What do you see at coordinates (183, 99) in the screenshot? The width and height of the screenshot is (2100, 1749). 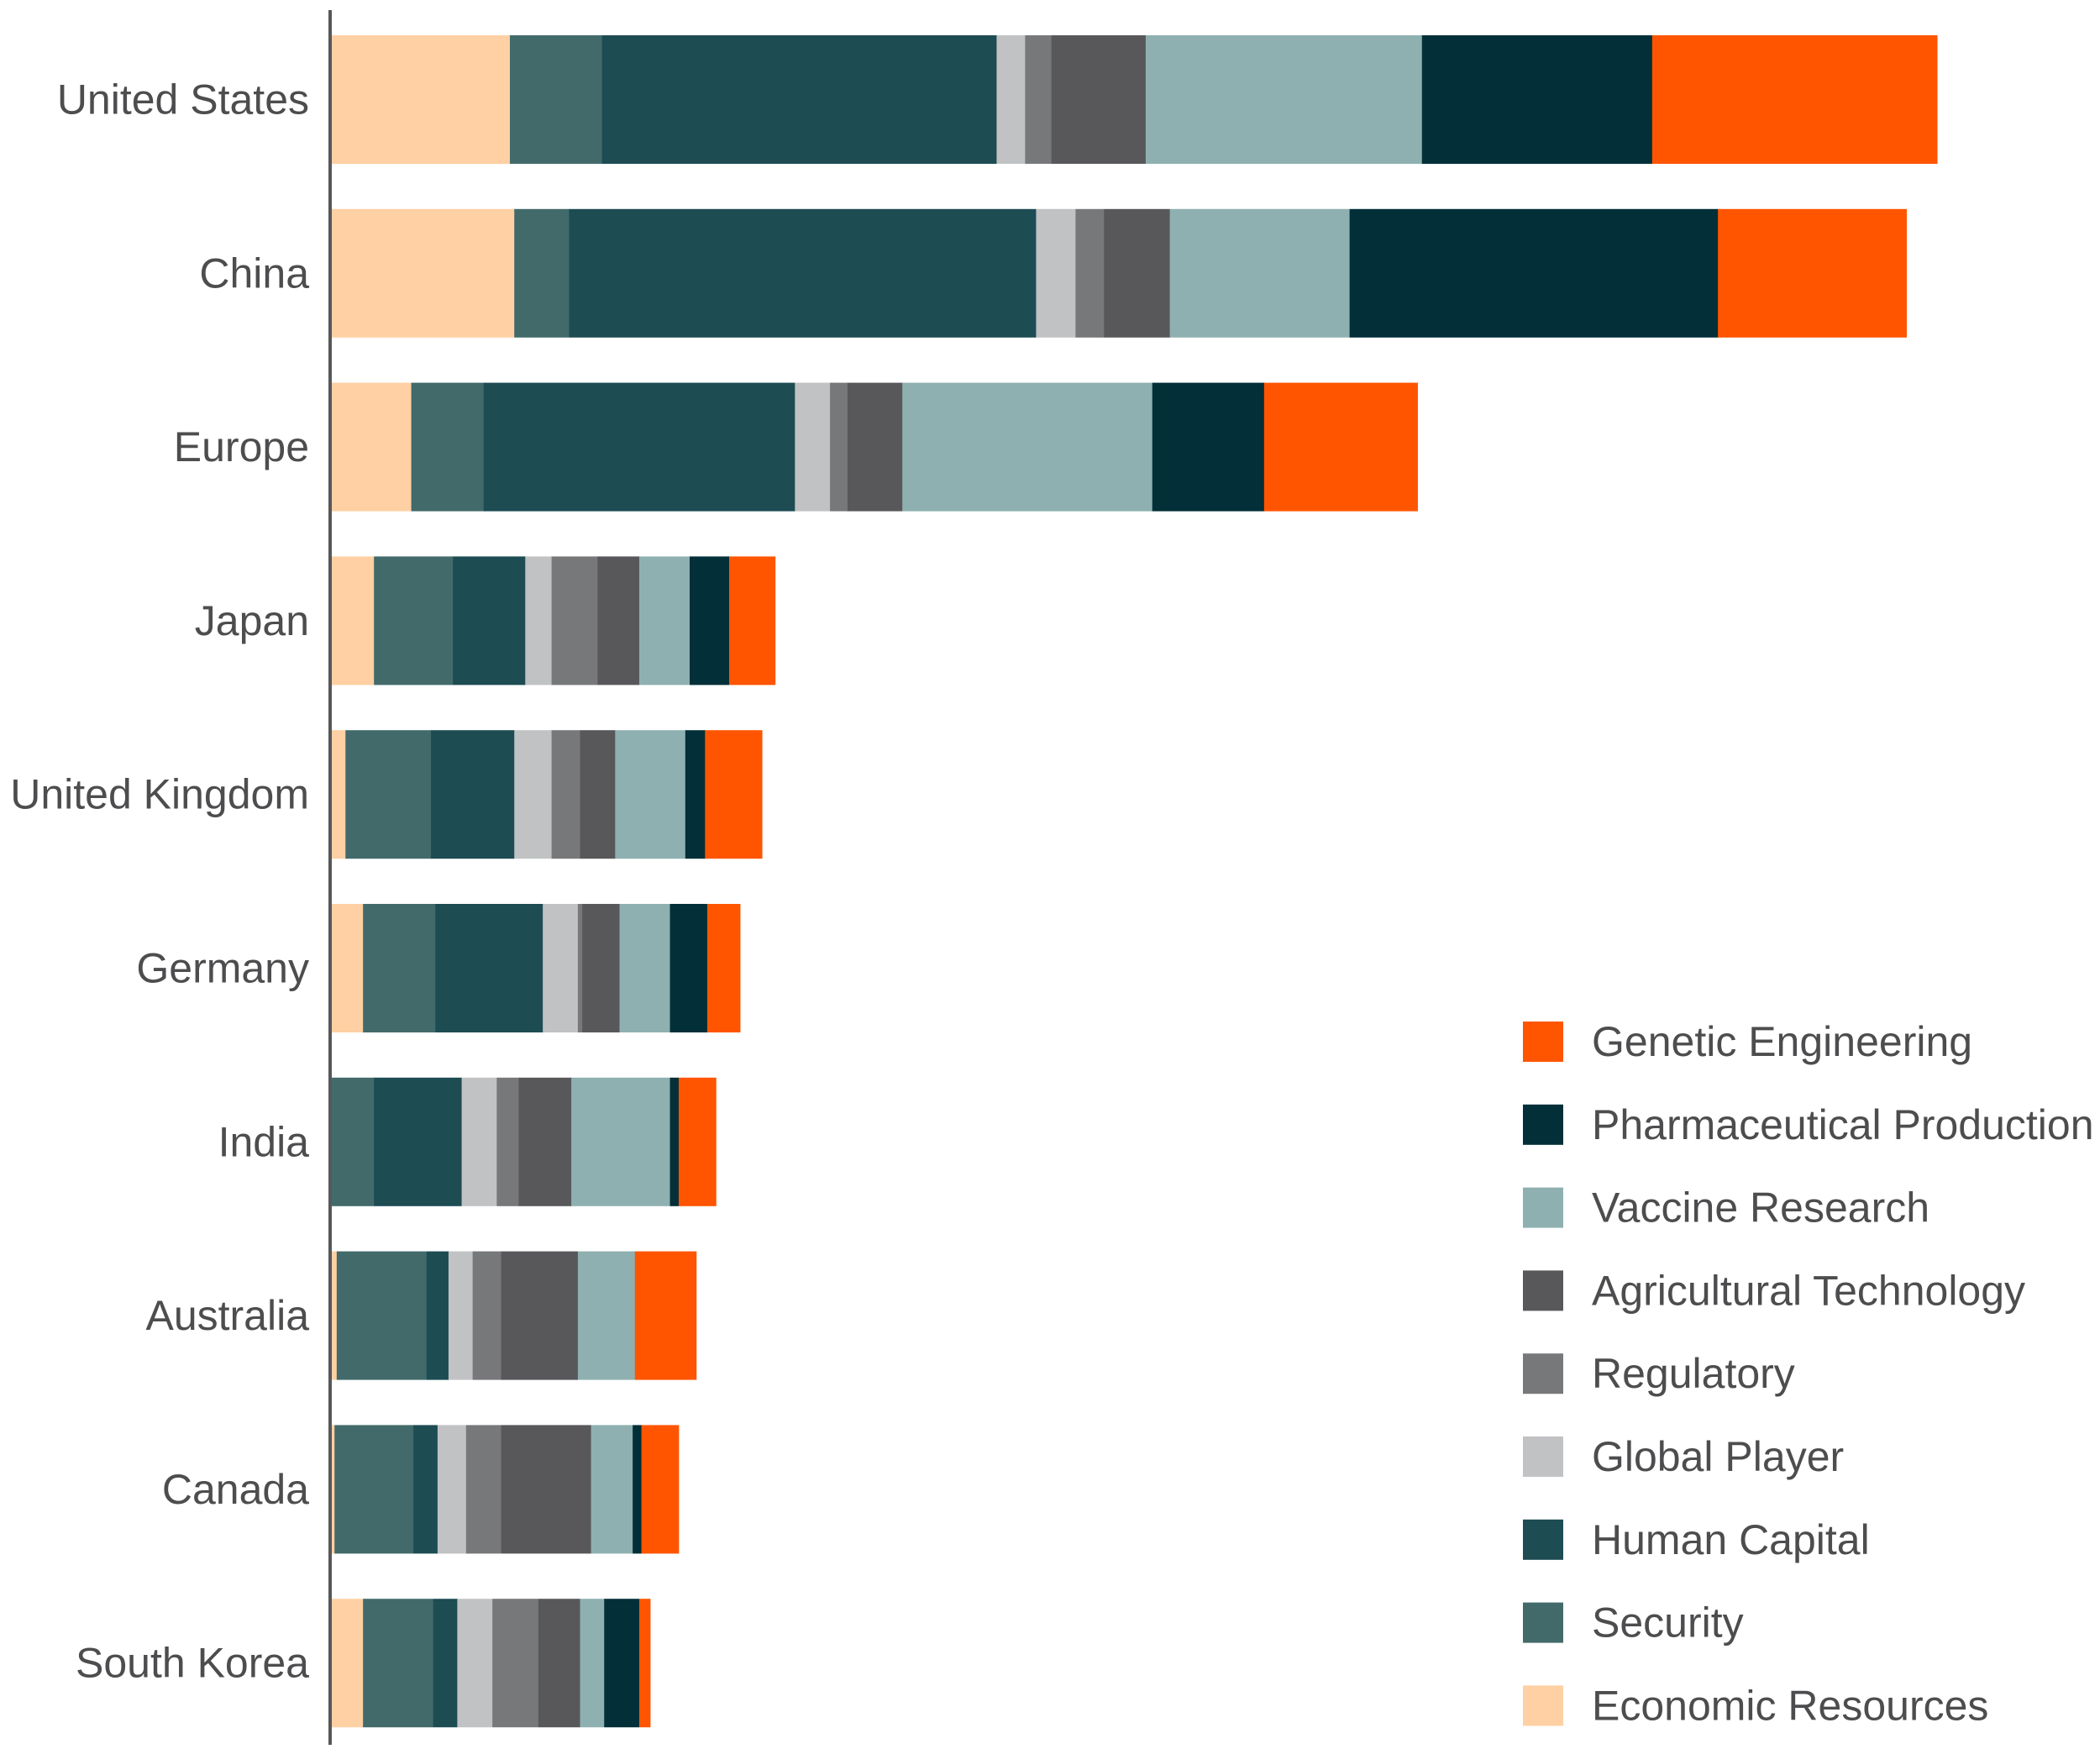 I see `category-label-united-states: United States` at bounding box center [183, 99].